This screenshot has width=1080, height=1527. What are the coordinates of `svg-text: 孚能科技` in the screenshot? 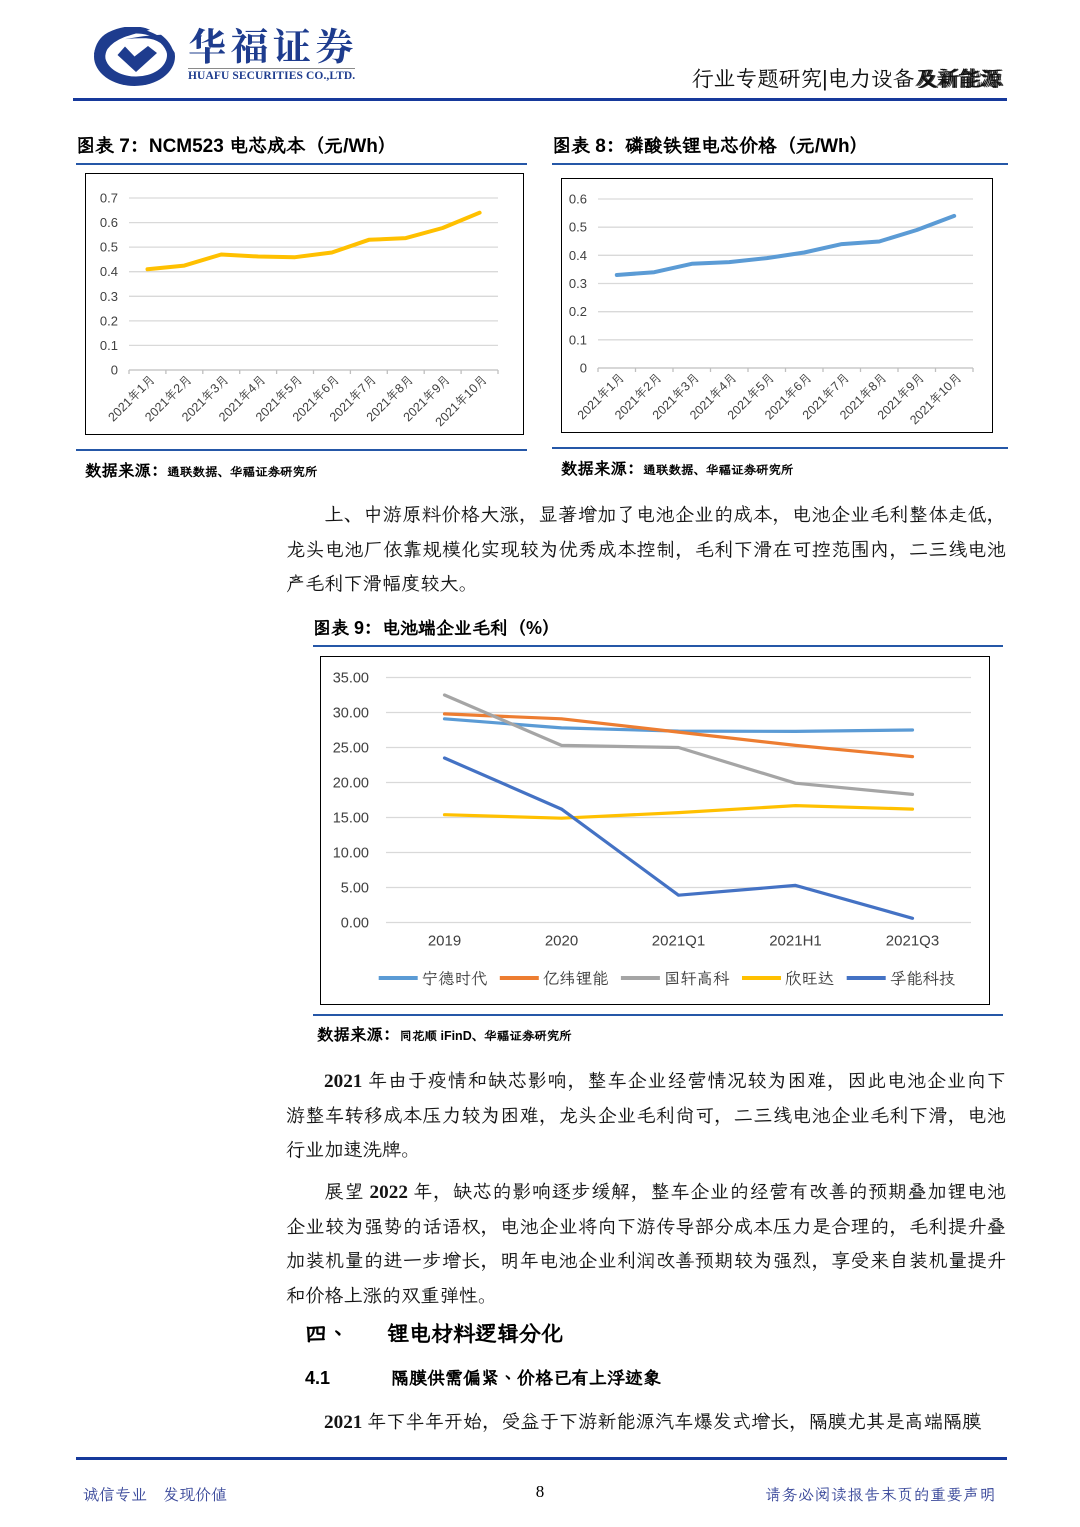 It's located at (923, 978).